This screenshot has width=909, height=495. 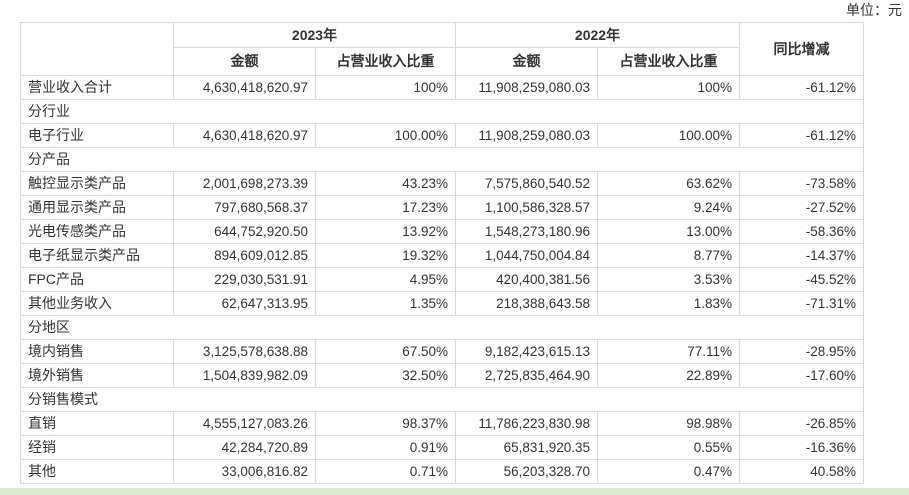 What do you see at coordinates (526, 87) in the screenshot?
I see `amount-2022-cell: 11,908,259,080.03` at bounding box center [526, 87].